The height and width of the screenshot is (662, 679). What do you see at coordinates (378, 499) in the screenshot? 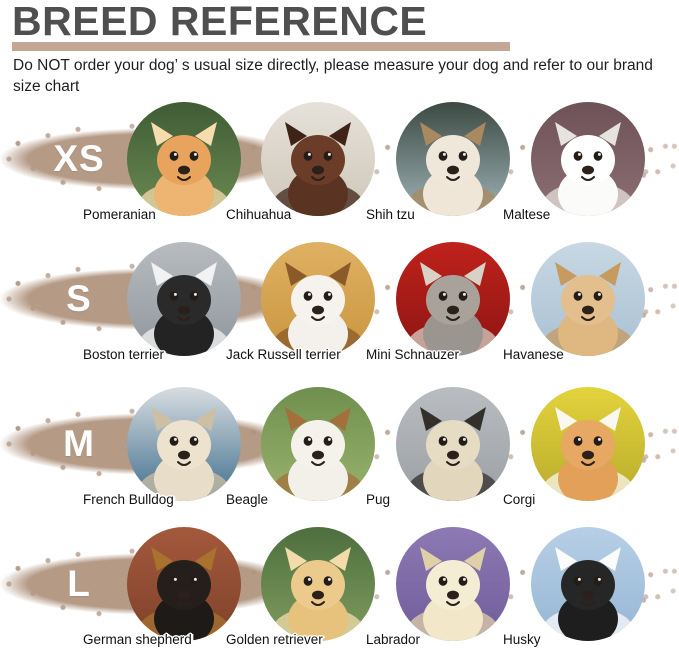
I see `breed-name-label: Pug` at bounding box center [378, 499].